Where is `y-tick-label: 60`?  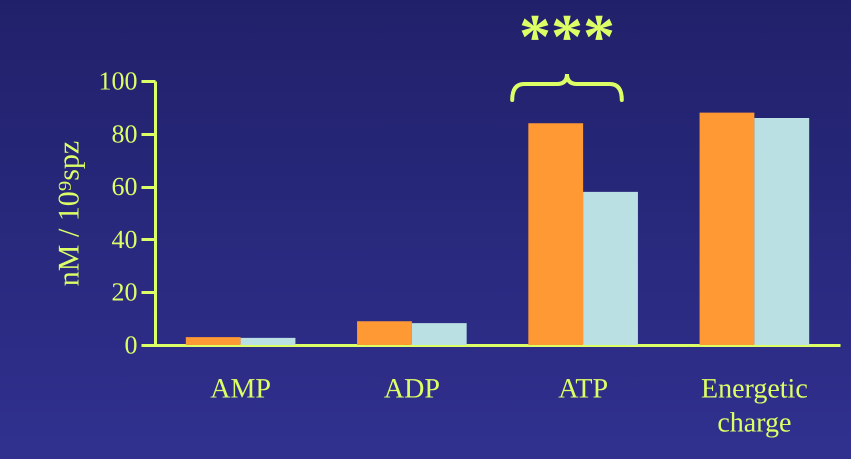
y-tick-label: 60 is located at coordinates (125, 187).